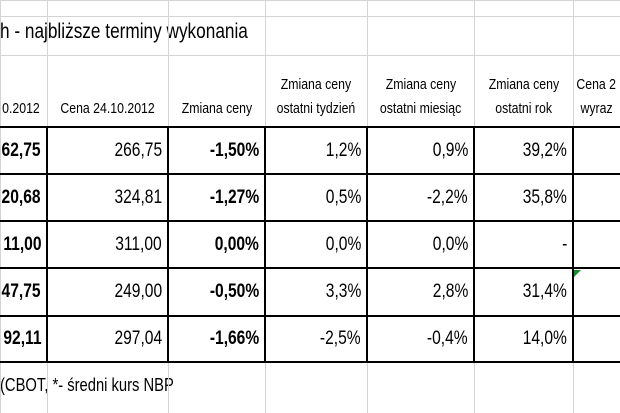  What do you see at coordinates (316, 197) in the screenshot?
I see `table-cell: 0,5%` at bounding box center [316, 197].